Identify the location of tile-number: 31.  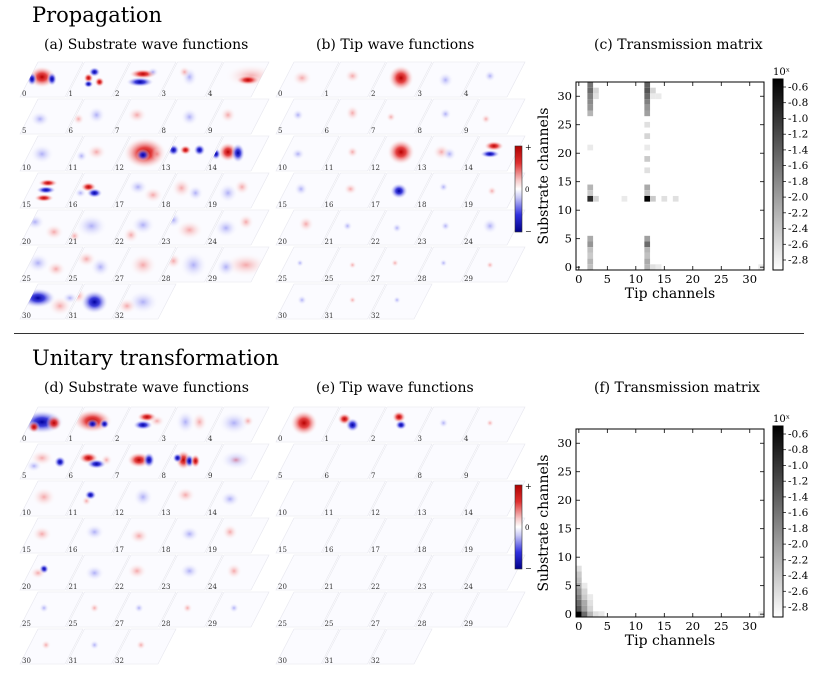
(329, 316).